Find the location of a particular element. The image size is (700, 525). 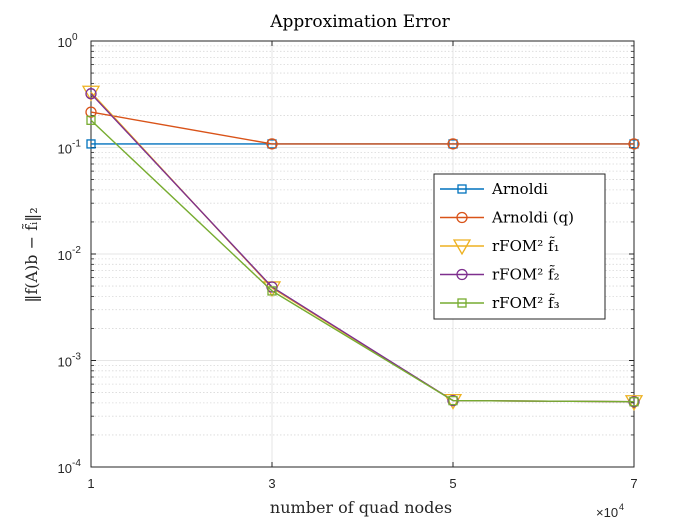

y-tick-label-exponent: -1 is located at coordinates (76, 144).